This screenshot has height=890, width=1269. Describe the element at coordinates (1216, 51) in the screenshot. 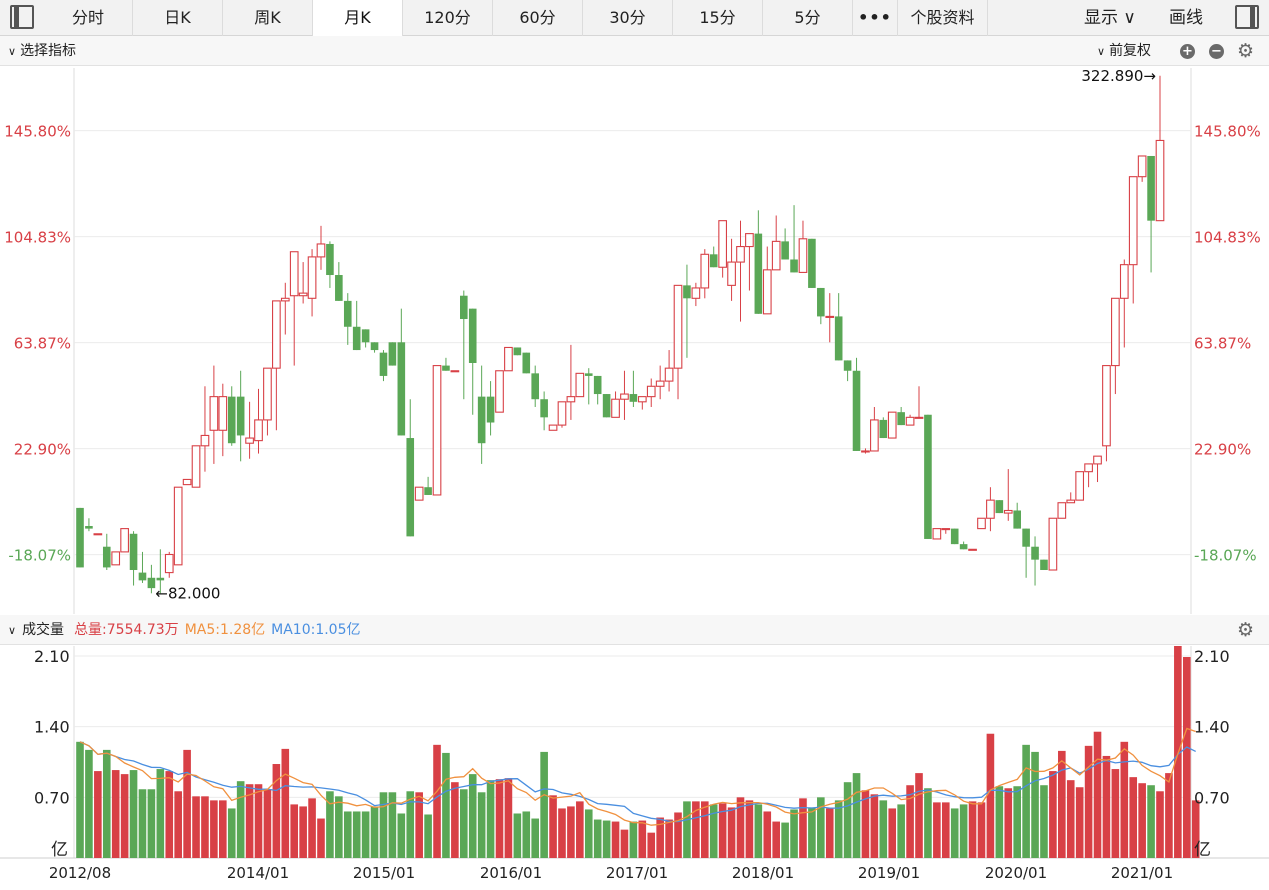

I see `zoom-out-icon: −` at that location.